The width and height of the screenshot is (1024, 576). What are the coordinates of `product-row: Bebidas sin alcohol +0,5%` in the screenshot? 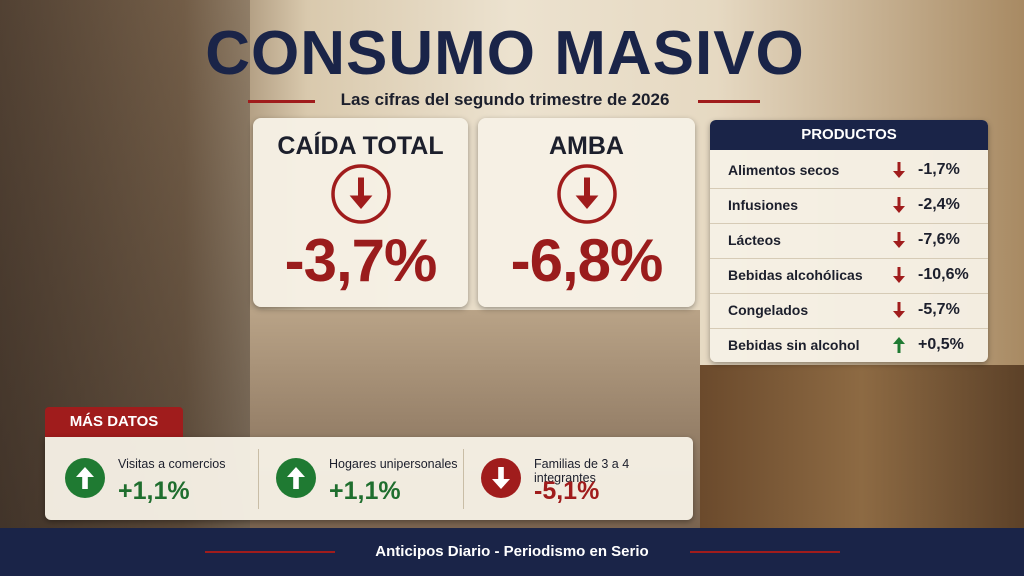 It's located at (849, 345).